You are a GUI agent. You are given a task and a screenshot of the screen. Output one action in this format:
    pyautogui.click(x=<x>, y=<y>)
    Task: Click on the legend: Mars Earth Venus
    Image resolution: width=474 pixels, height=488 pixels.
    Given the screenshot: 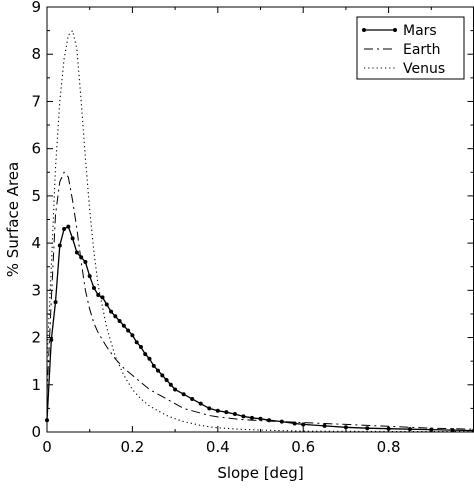 What is the action you would take?
    pyautogui.click(x=410, y=48)
    